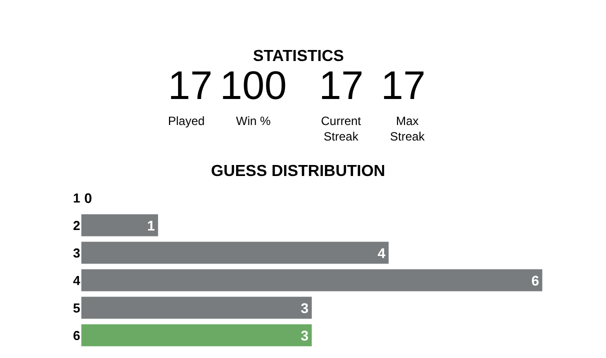 The width and height of the screenshot is (606, 358). I want to click on data-label: 1, so click(151, 225).